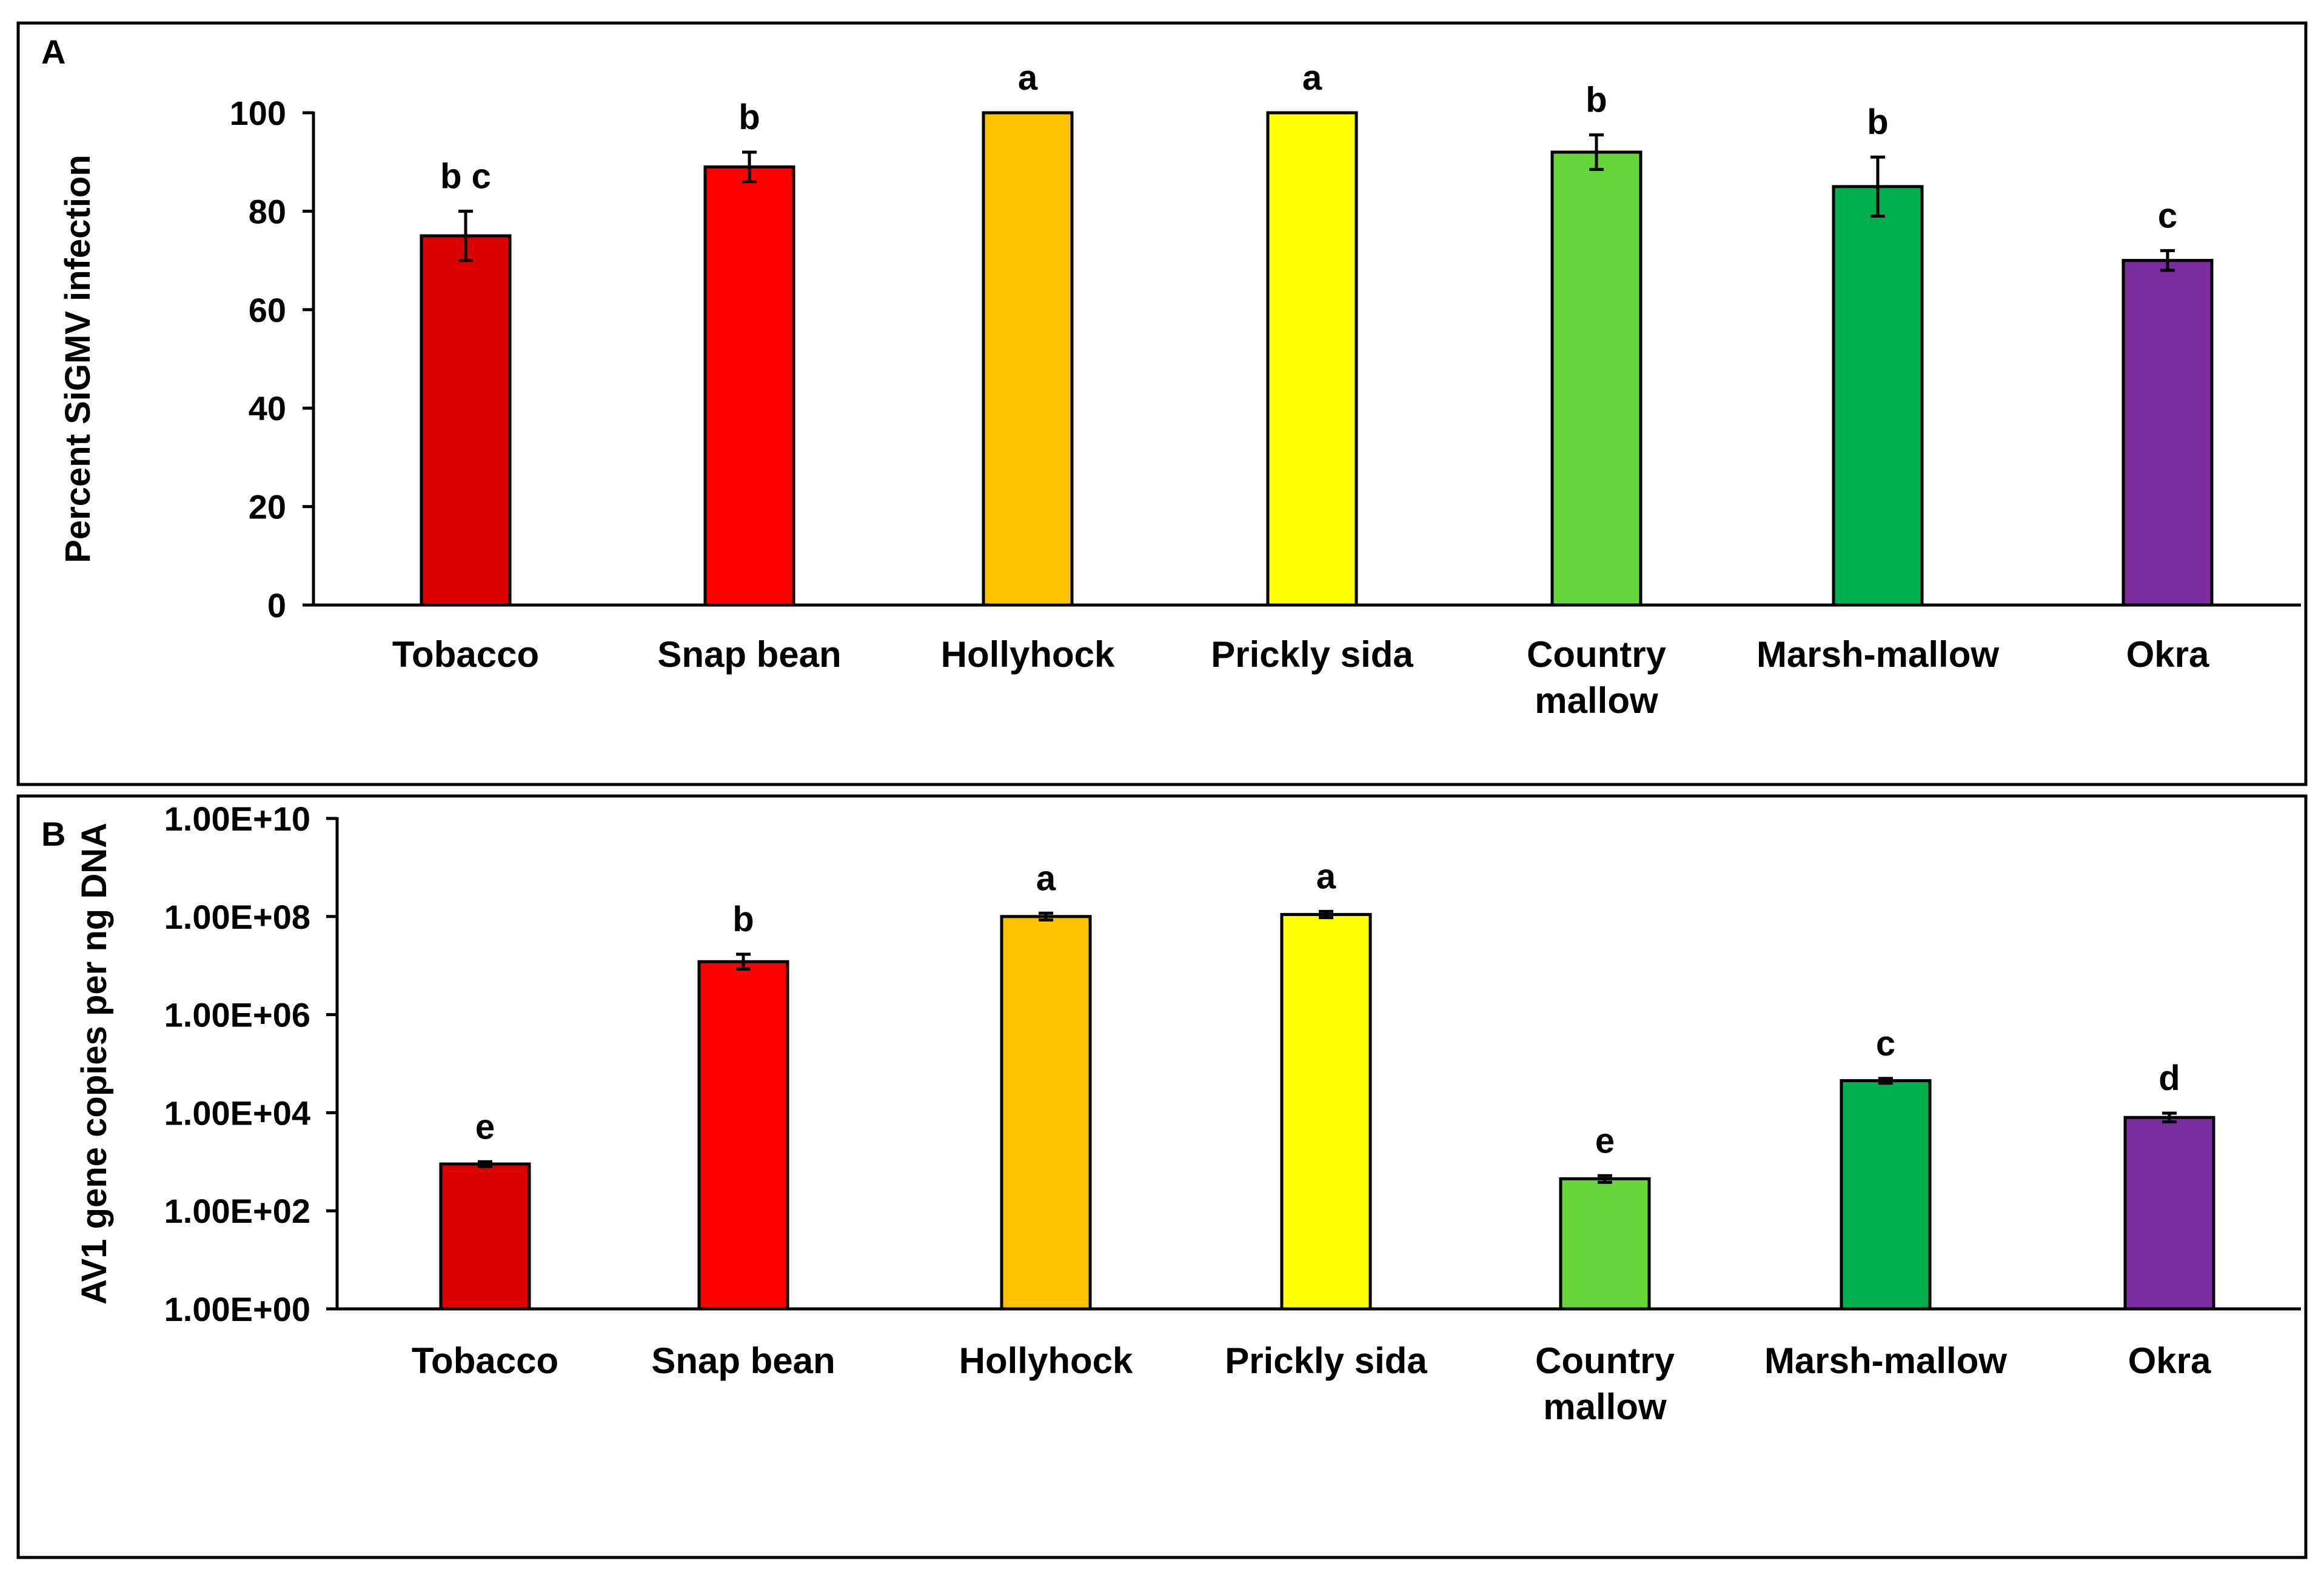 This screenshot has width=2324, height=1572. I want to click on significance-letter: b c, so click(465, 176).